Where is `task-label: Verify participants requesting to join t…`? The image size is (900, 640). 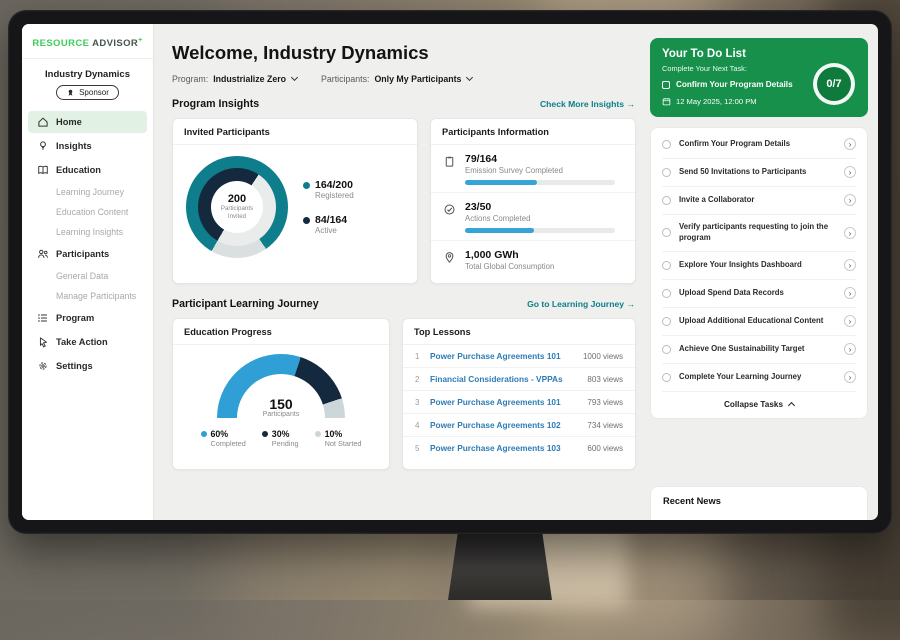 task-label: Verify participants requesting to join t… is located at coordinates (754, 232).